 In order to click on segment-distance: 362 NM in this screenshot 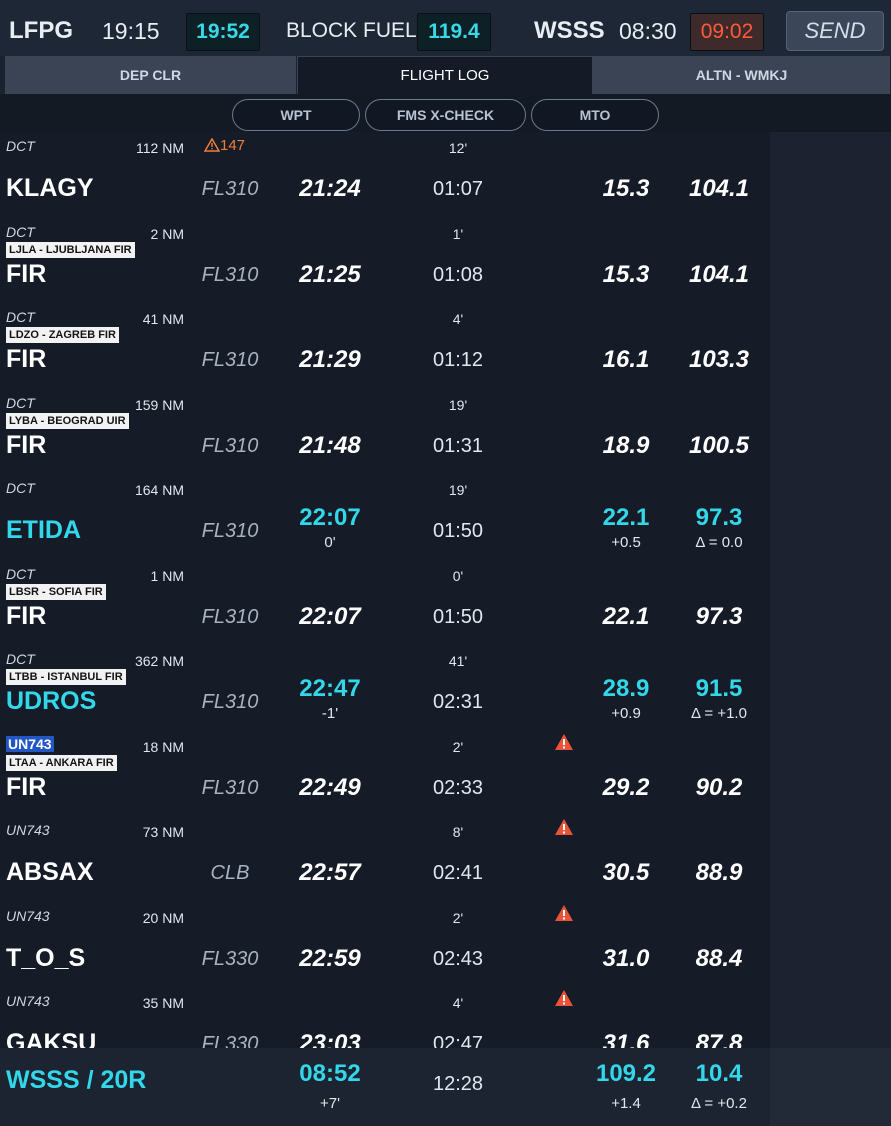, I will do `click(159, 661)`.